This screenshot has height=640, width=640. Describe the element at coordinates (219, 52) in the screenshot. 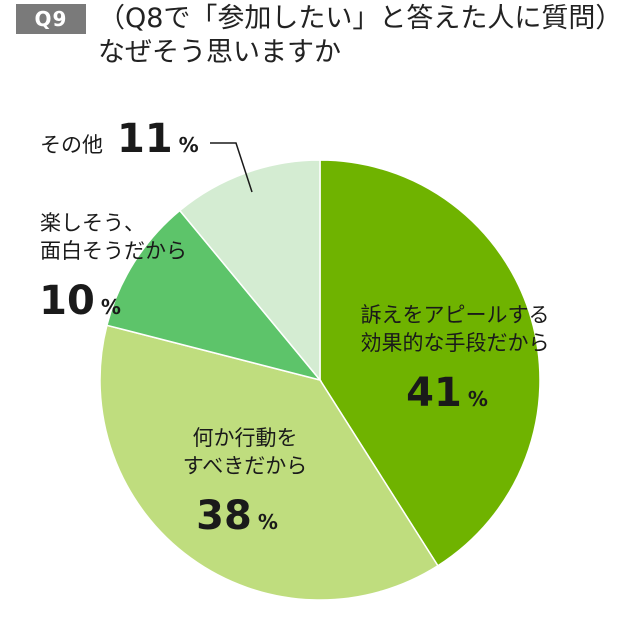

I see `question-title-line2: なぜそう思いますか` at that location.